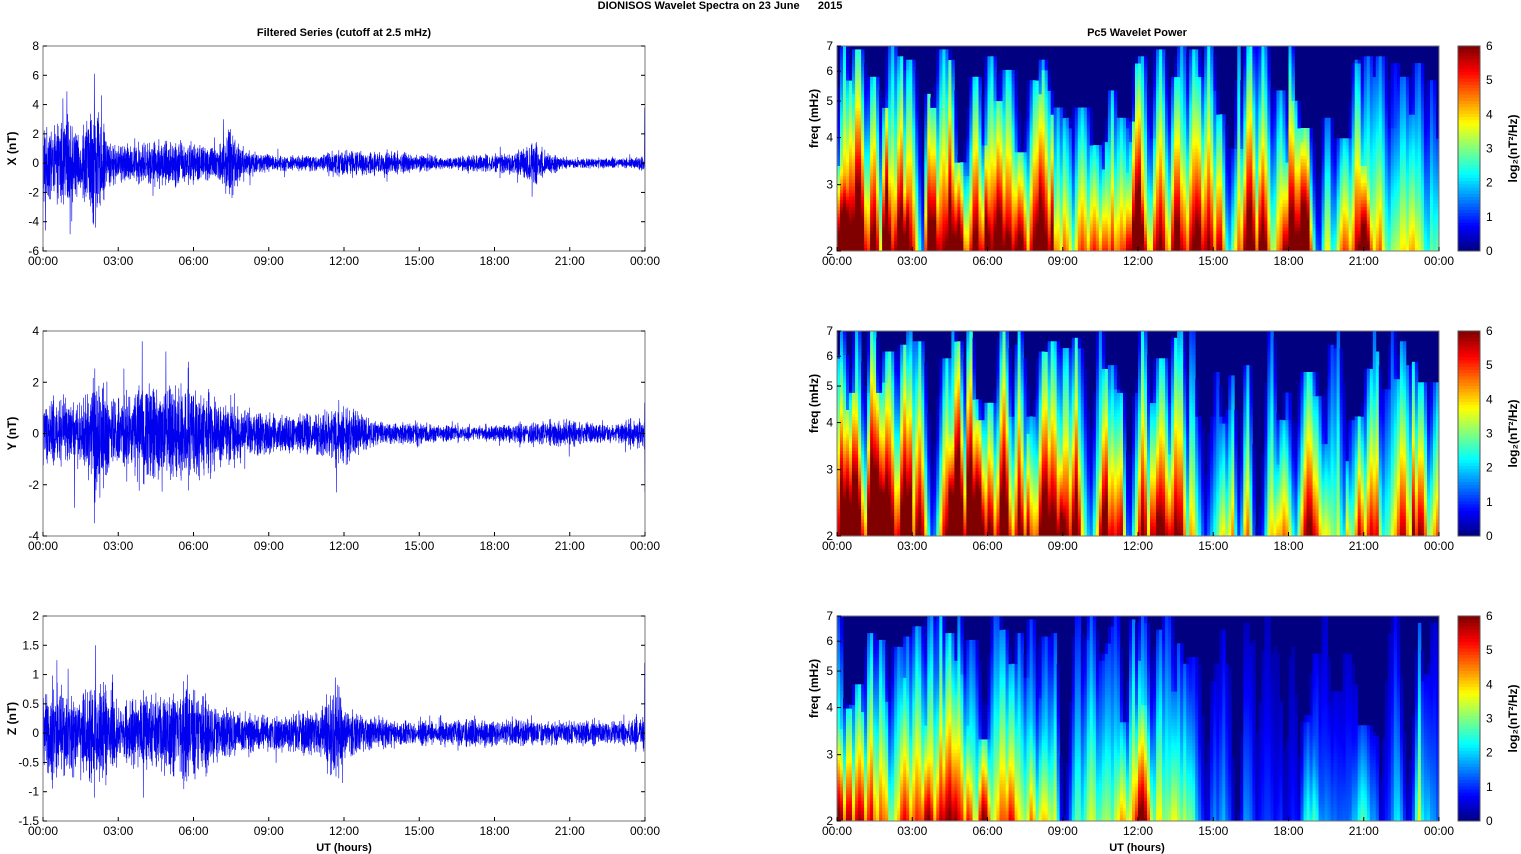 This screenshot has height=854, width=1521. Describe the element at coordinates (419, 546) in the screenshot. I see `series-y-xtick-label: 15:00` at that location.